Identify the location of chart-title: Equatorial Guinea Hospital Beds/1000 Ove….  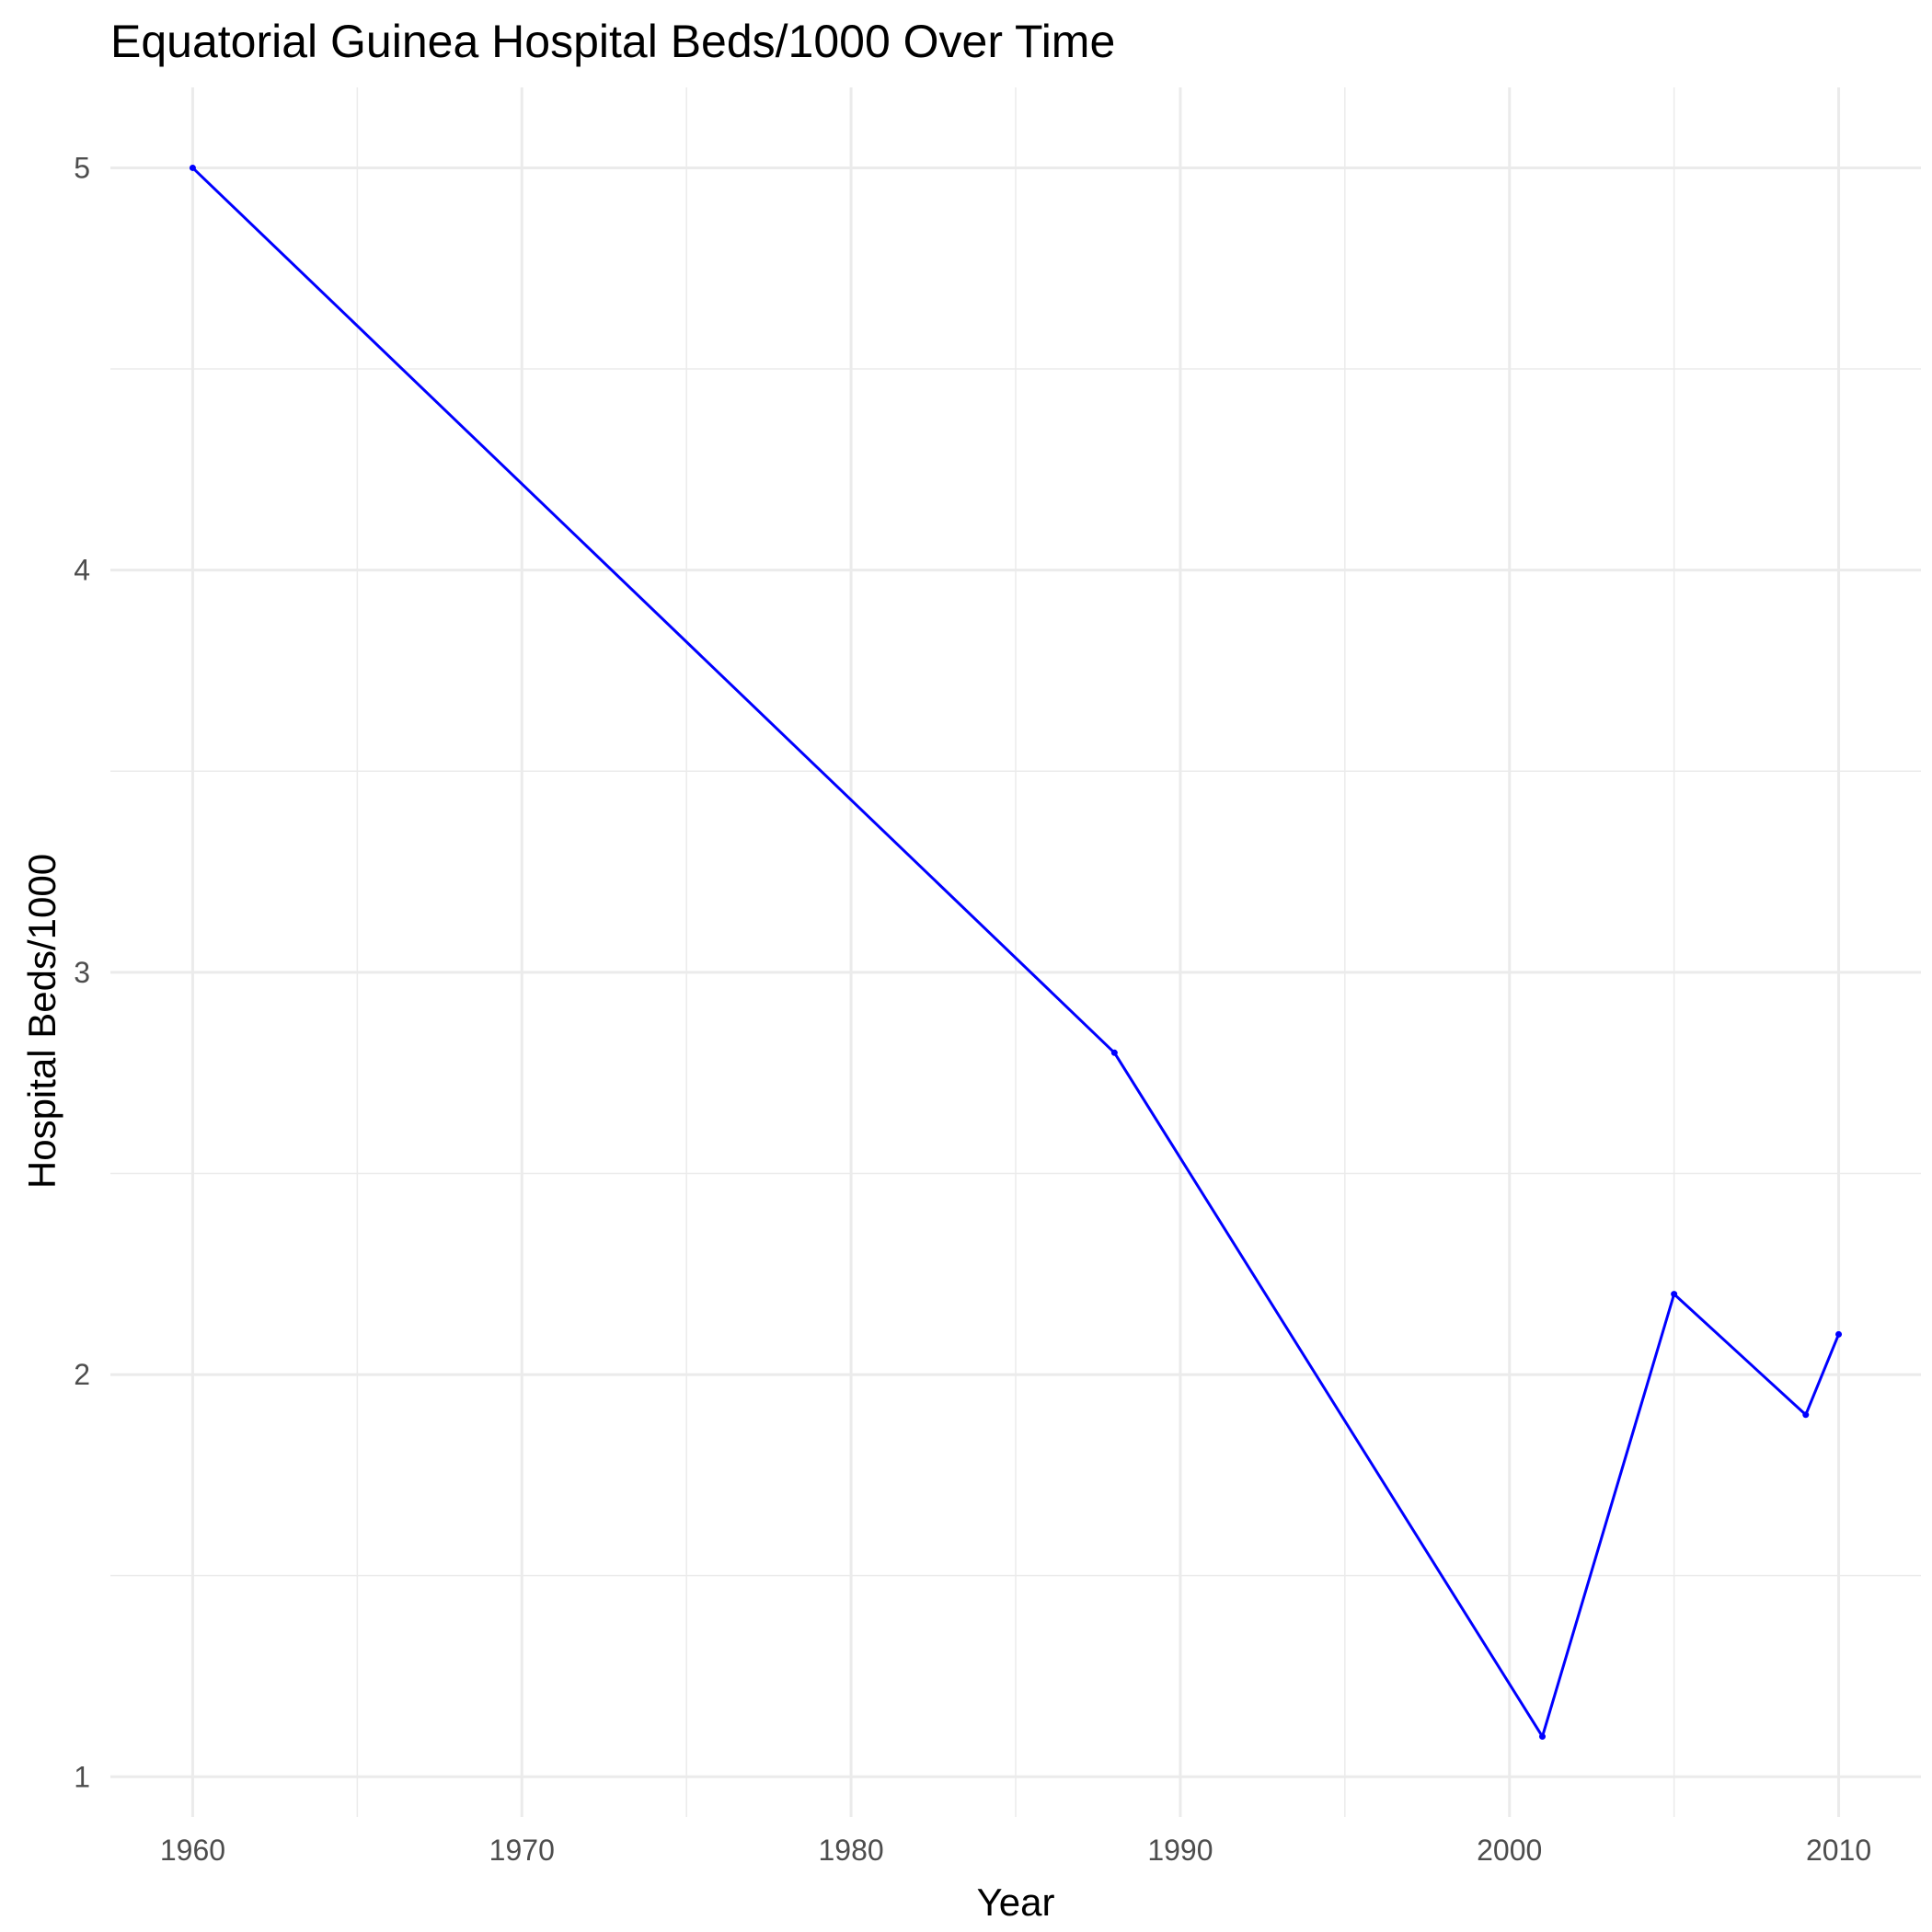
(612, 41).